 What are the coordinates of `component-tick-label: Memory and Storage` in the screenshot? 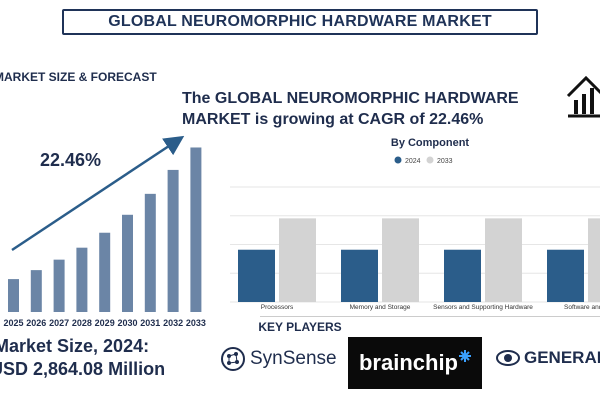 It's located at (380, 307).